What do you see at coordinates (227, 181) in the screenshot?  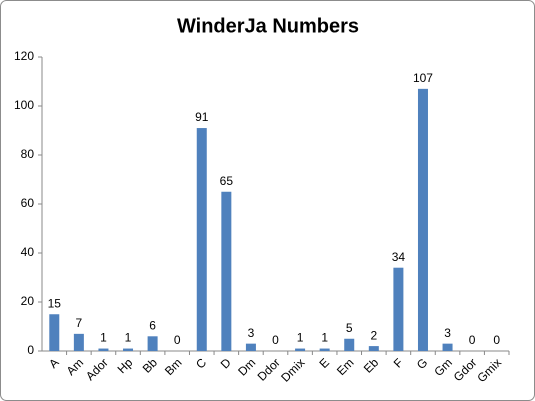 I see `data-label: 65` at bounding box center [227, 181].